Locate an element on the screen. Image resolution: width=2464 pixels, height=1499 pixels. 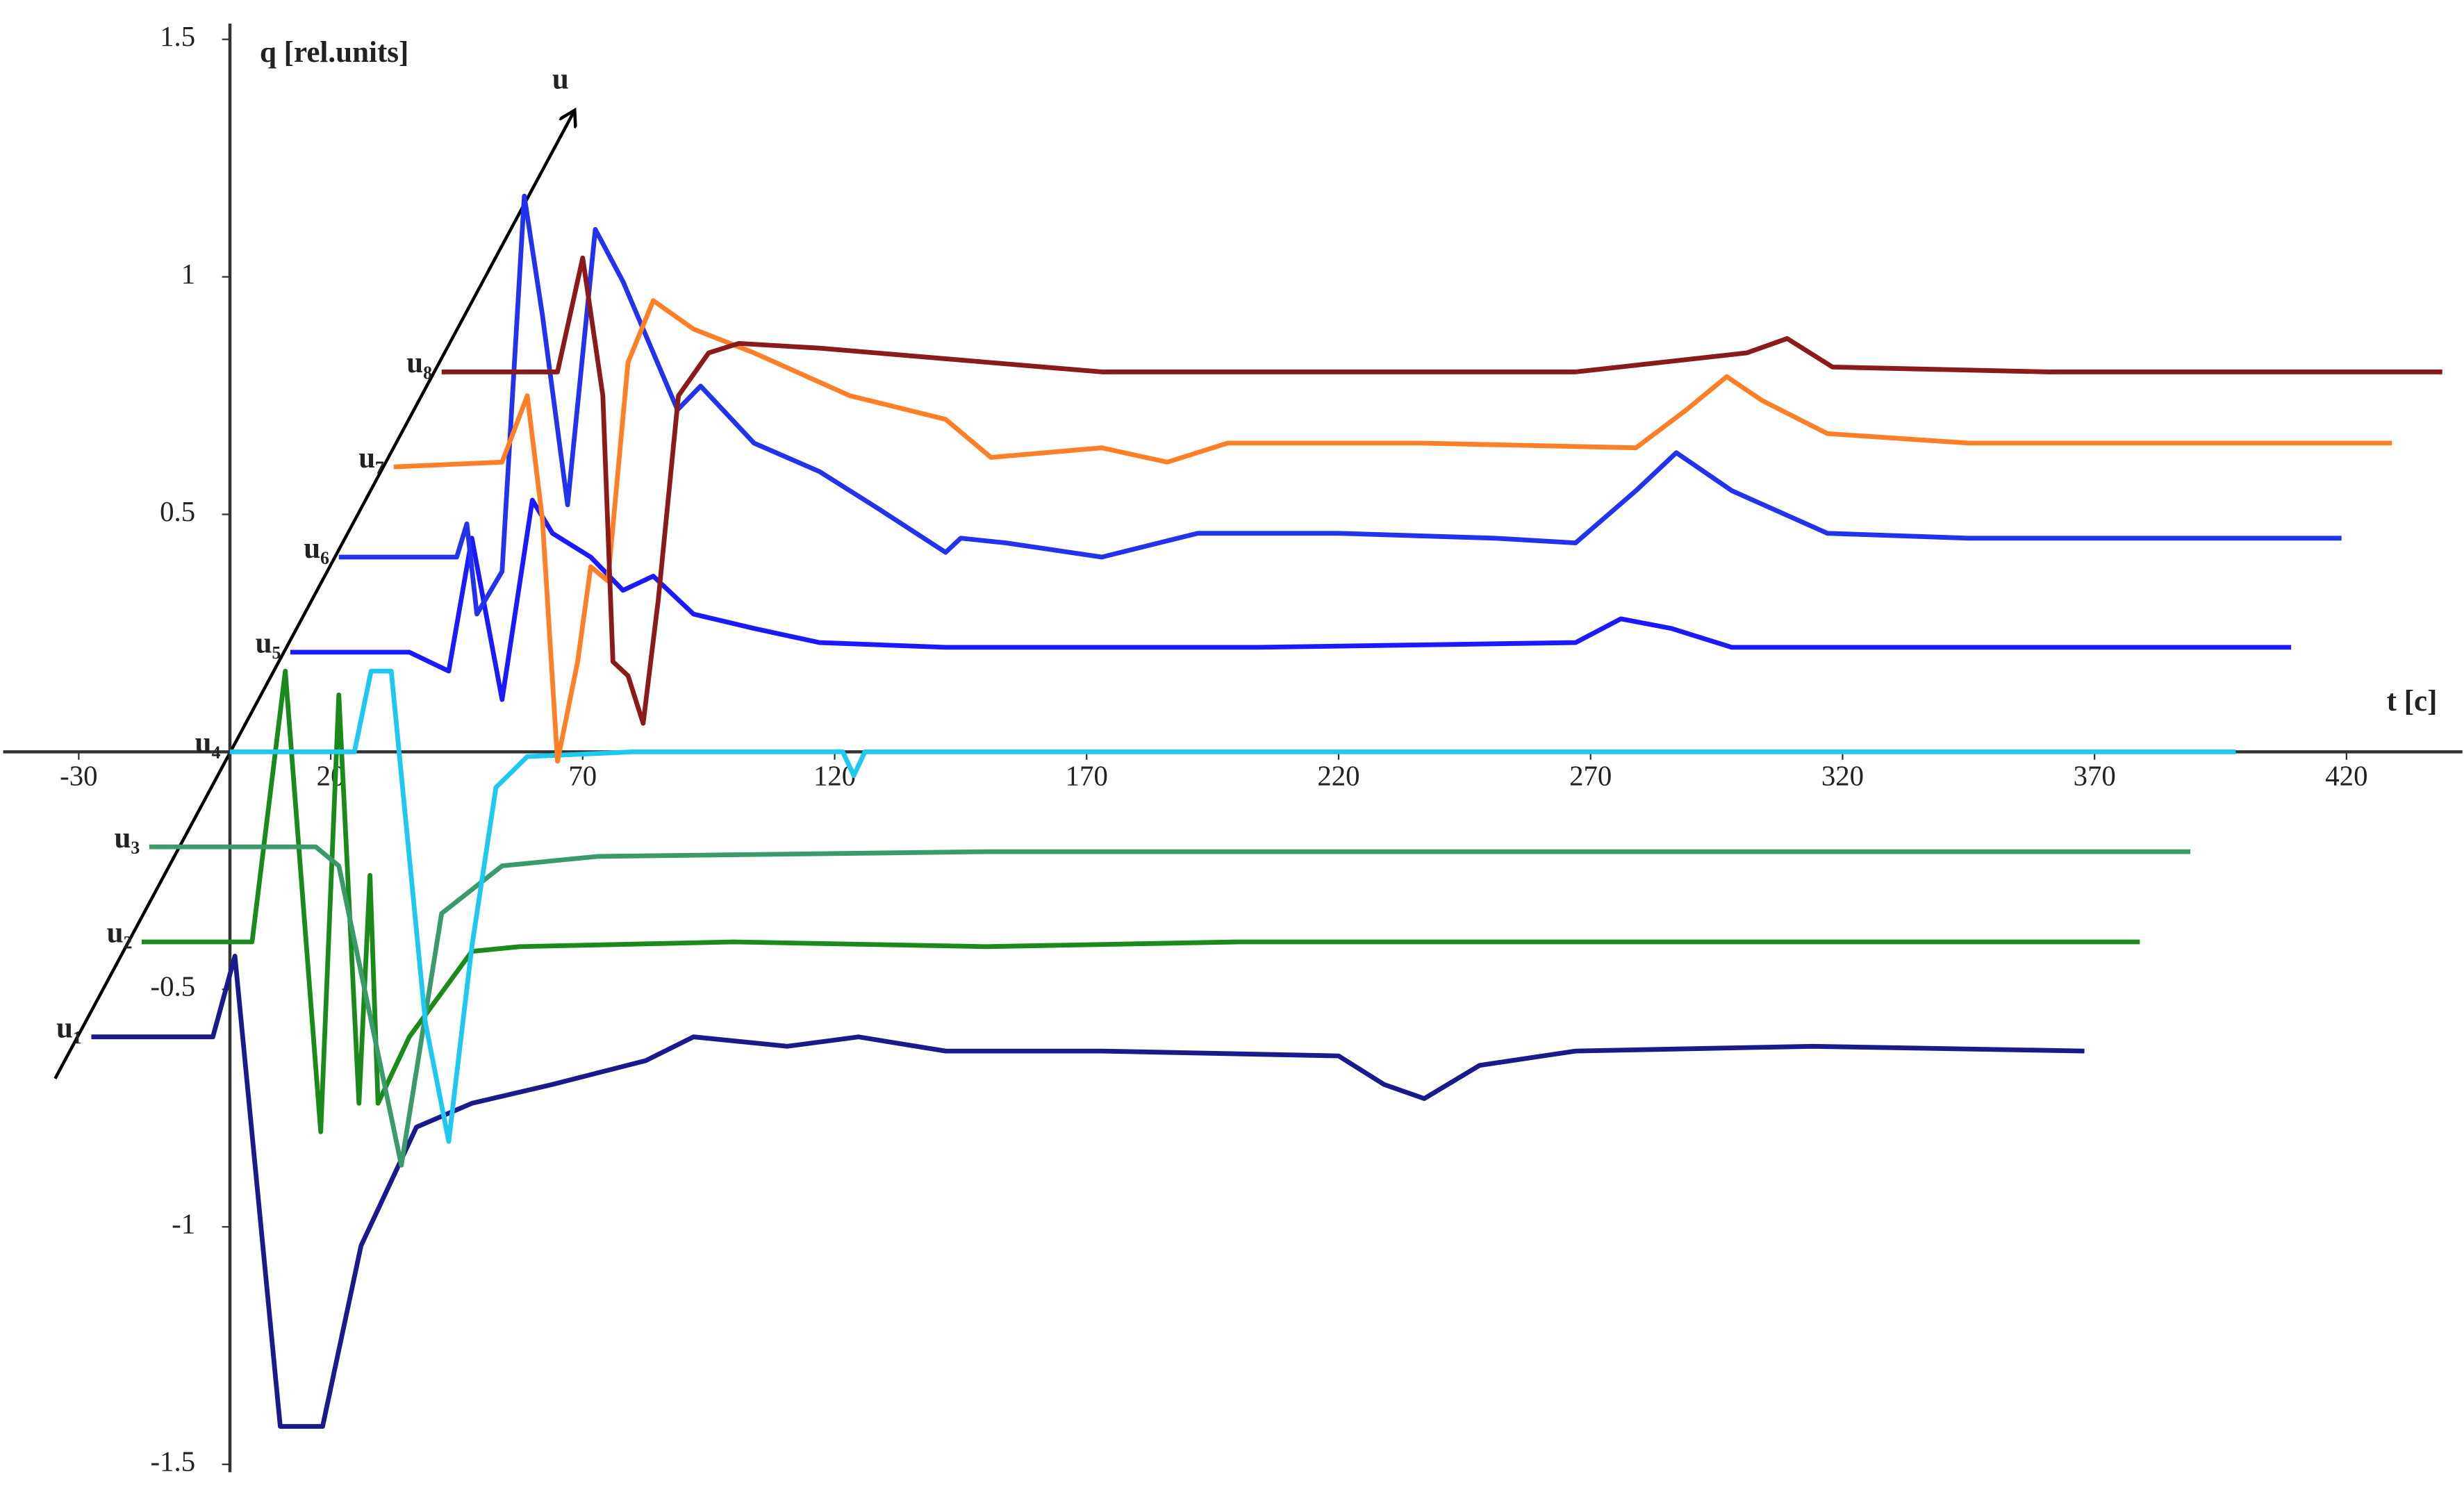
series-label: u₈ is located at coordinates (419, 363).